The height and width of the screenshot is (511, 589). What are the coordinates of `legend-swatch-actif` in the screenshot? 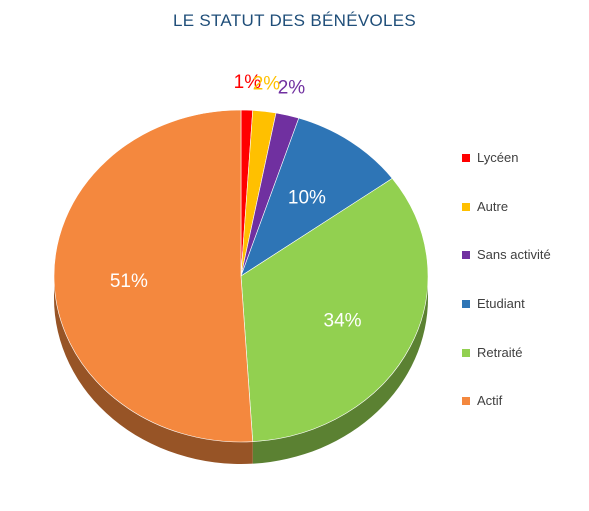 It's located at (466, 401).